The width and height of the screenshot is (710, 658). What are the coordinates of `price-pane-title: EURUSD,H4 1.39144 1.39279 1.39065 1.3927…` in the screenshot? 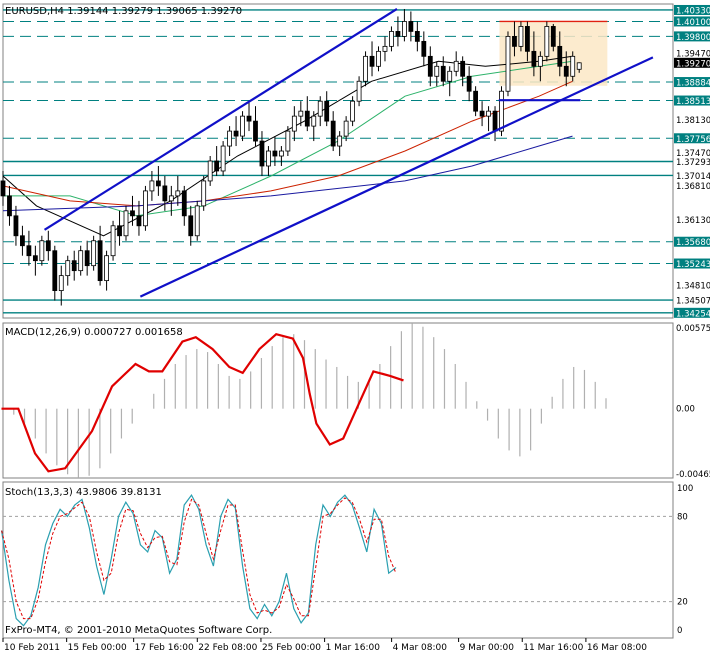 It's located at (123, 11).